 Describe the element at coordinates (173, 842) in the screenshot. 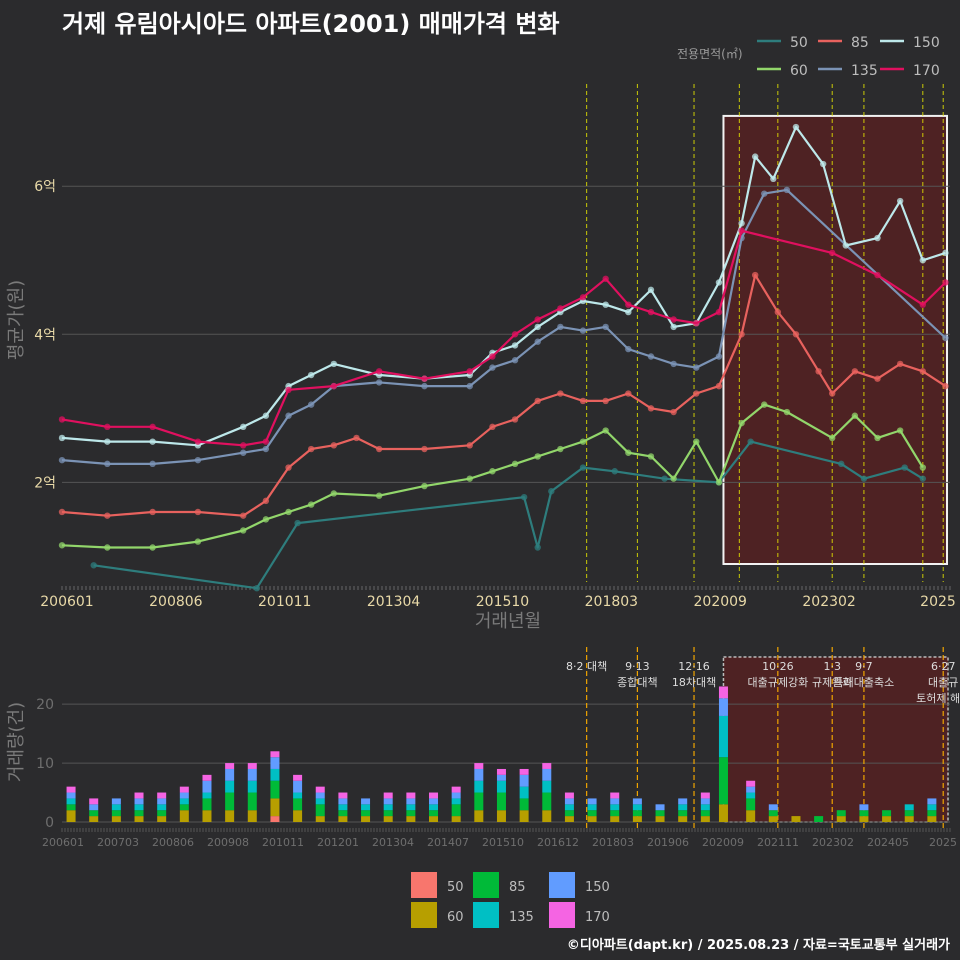

I see `volume-x-tick-2: 200806` at that location.